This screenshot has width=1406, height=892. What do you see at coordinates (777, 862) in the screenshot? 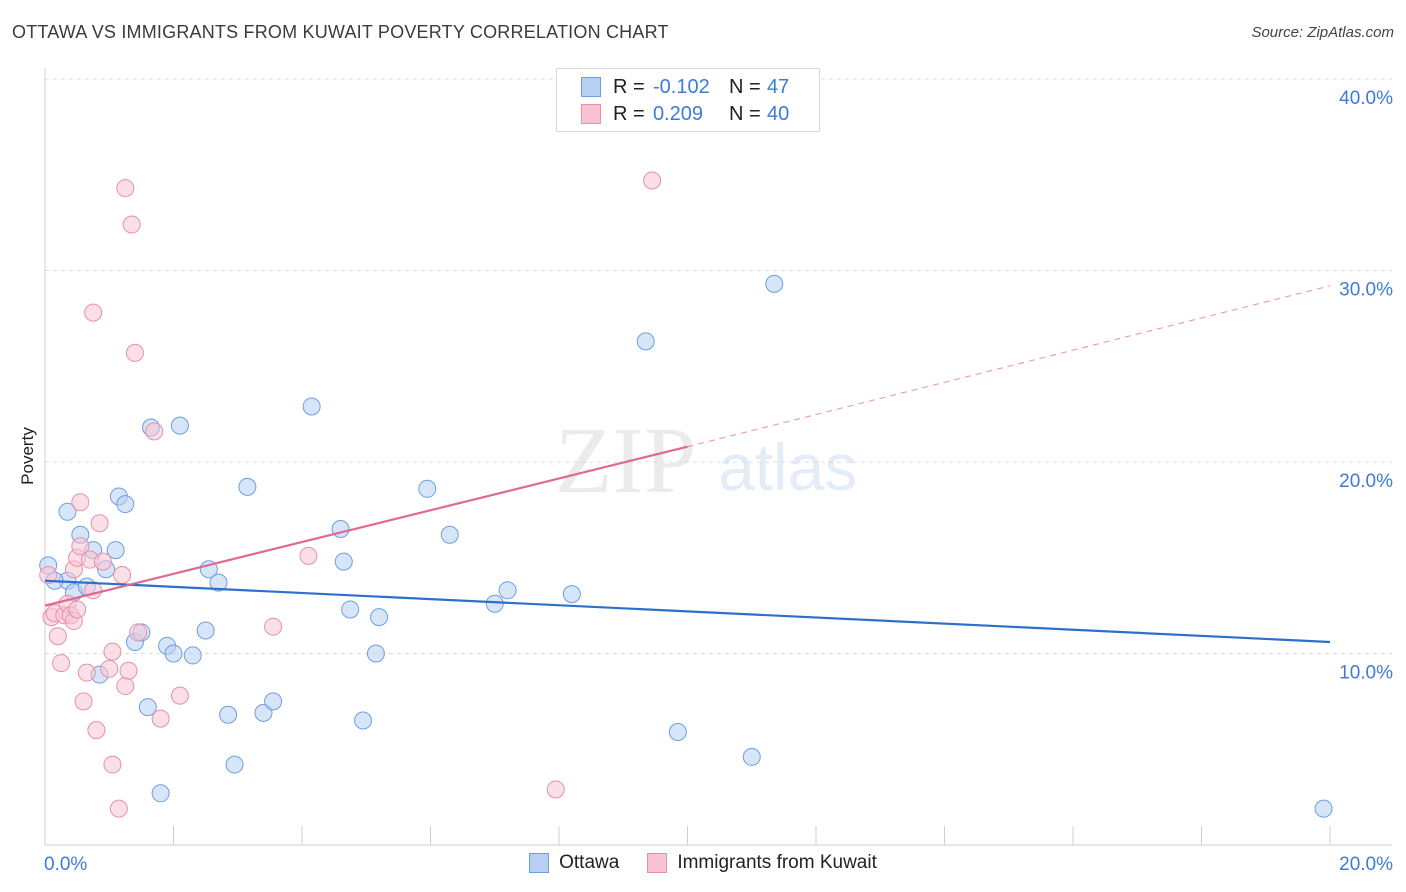
I see `kuwait-legend-label: Immigrants from Kuwait` at bounding box center [777, 862].